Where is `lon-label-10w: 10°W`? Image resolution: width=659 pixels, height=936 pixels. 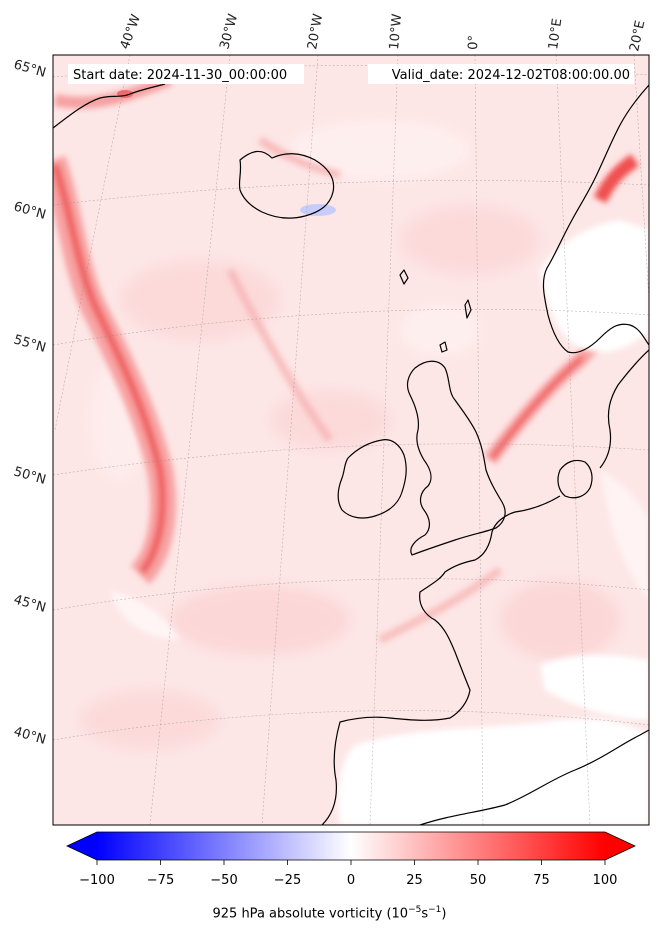 lon-label-10w: 10°W is located at coordinates (396, 31).